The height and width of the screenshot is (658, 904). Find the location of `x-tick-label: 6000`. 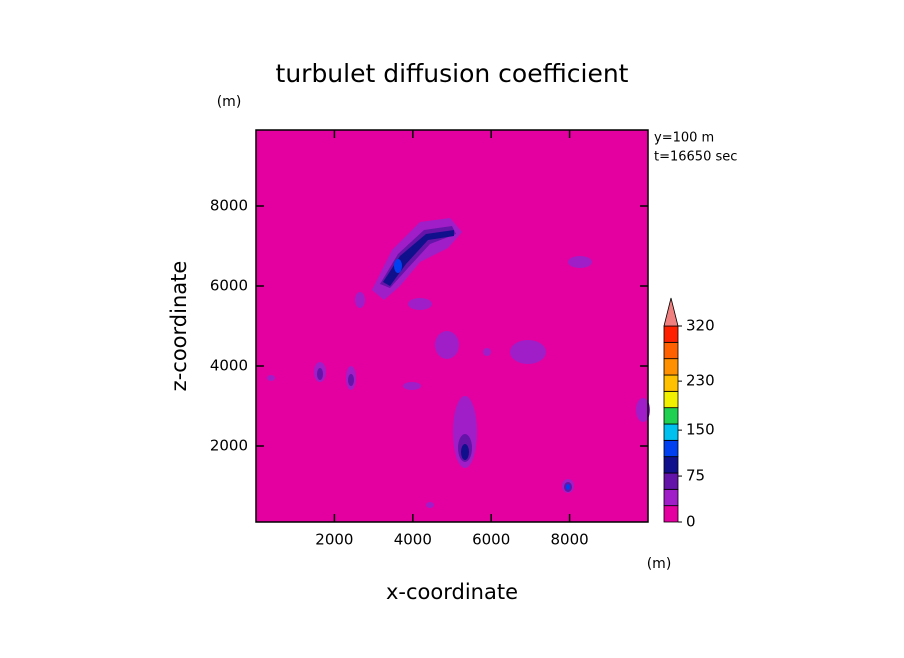

x-tick-label: 6000 is located at coordinates (491, 540).